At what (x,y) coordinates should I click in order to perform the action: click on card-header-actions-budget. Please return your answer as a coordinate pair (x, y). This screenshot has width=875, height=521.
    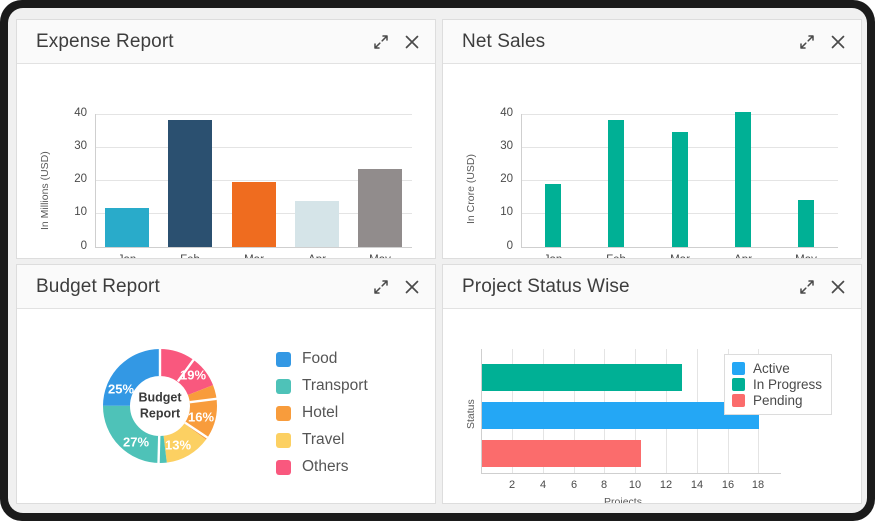
    Looking at the image, I should click on (396, 287).